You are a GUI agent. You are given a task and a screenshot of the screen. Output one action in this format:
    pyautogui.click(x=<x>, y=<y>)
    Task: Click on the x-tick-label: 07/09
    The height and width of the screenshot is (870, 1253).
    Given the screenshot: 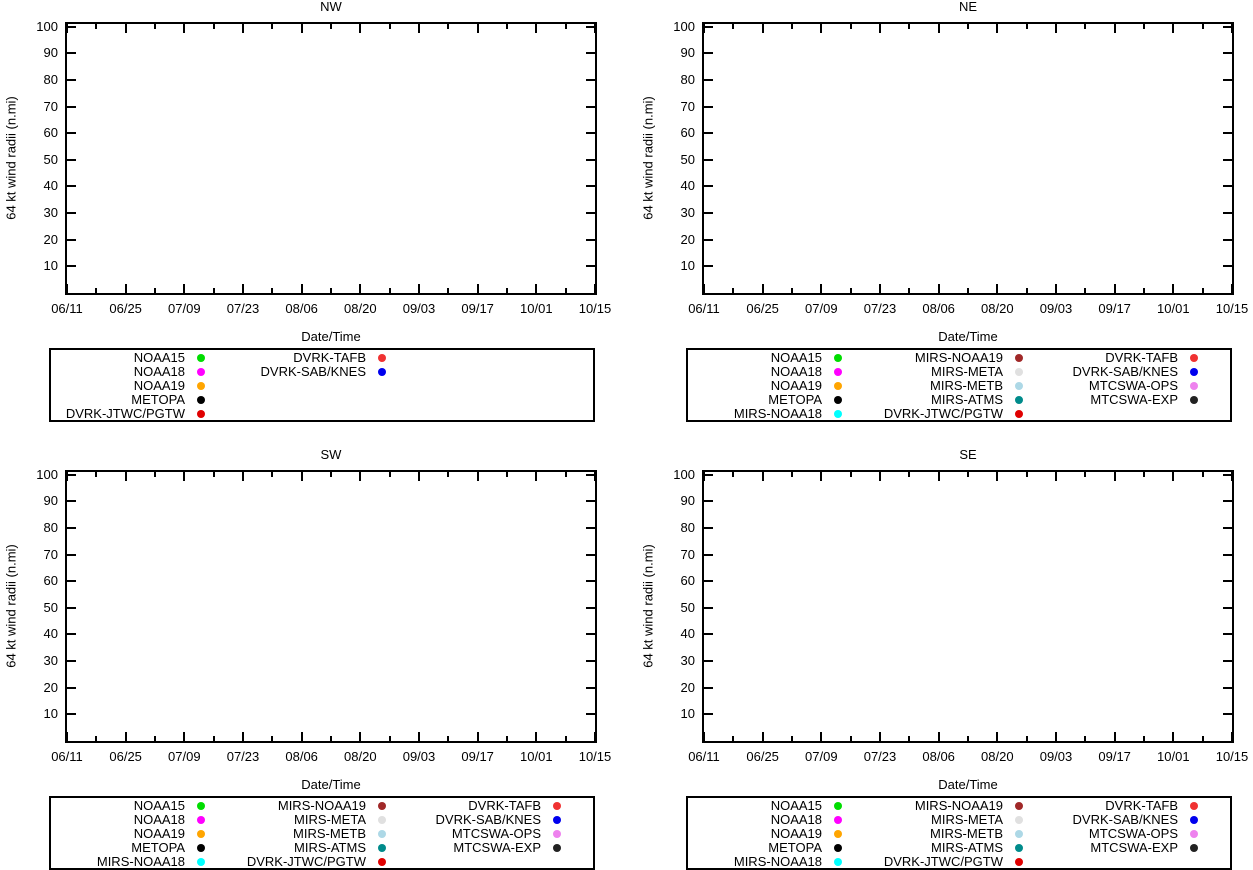 What is the action you would take?
    pyautogui.click(x=184, y=308)
    